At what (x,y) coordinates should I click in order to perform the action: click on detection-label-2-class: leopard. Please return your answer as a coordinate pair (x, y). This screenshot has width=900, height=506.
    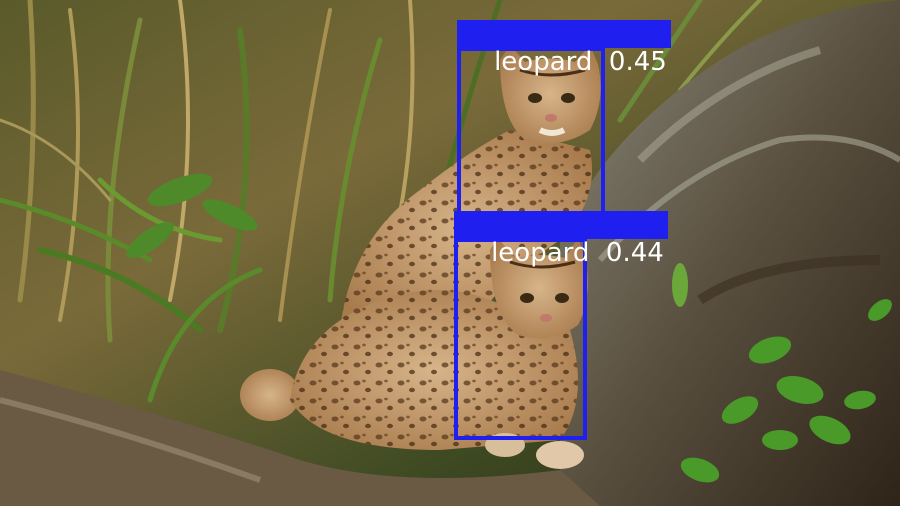
    Looking at the image, I should click on (540, 253).